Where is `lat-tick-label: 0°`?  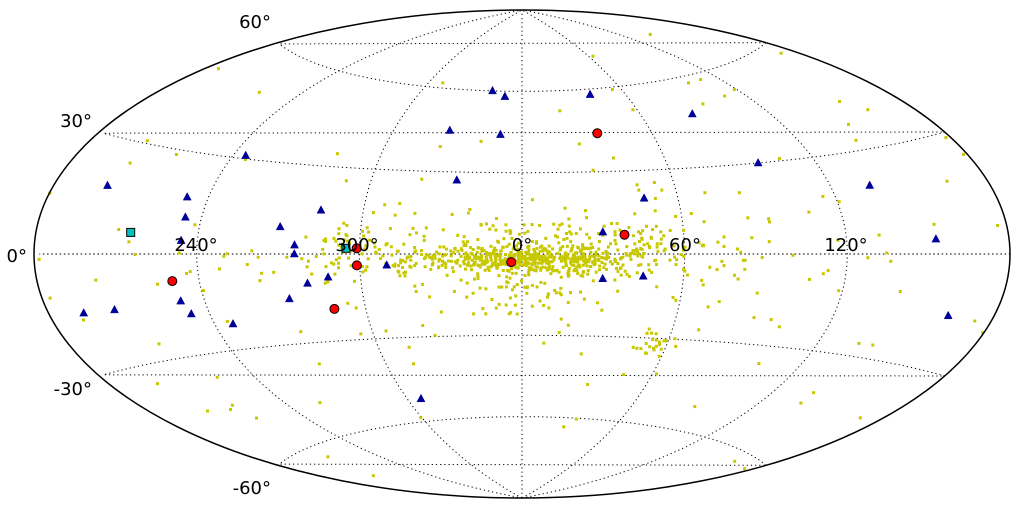
lat-tick-label: 0° is located at coordinates (17, 256).